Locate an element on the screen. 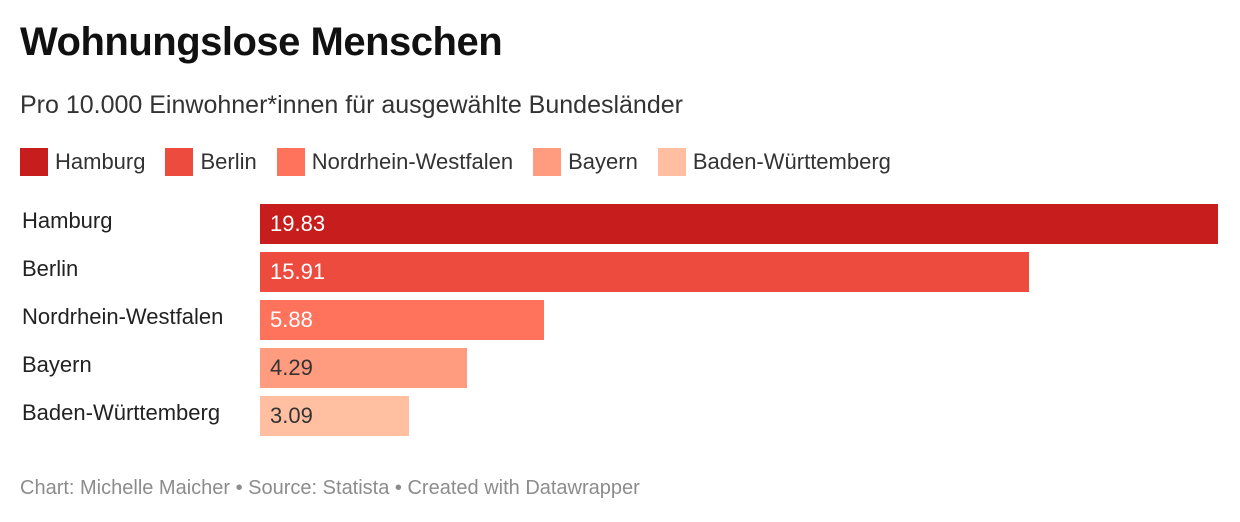 The width and height of the screenshot is (1240, 522). legend-label: Bayern is located at coordinates (603, 161).